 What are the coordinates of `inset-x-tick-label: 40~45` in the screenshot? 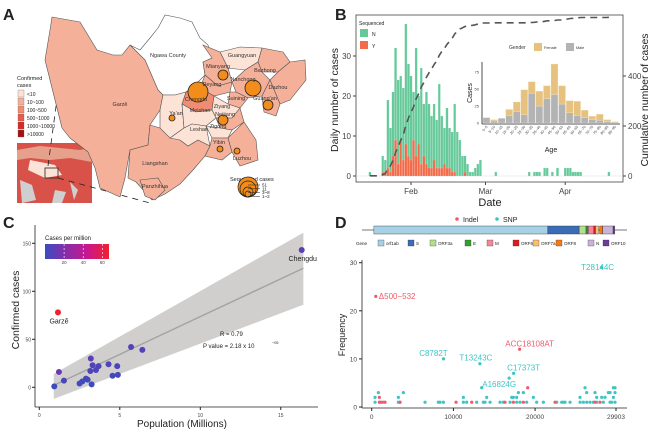 It's located at (544, 130).